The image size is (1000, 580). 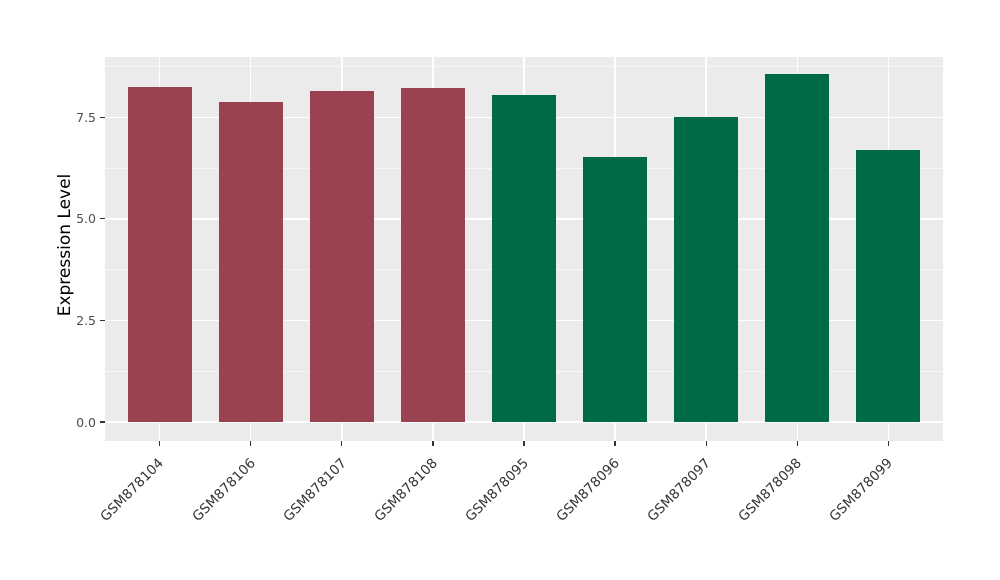 I want to click on y-tick-label: 5.0, so click(x=86, y=219).